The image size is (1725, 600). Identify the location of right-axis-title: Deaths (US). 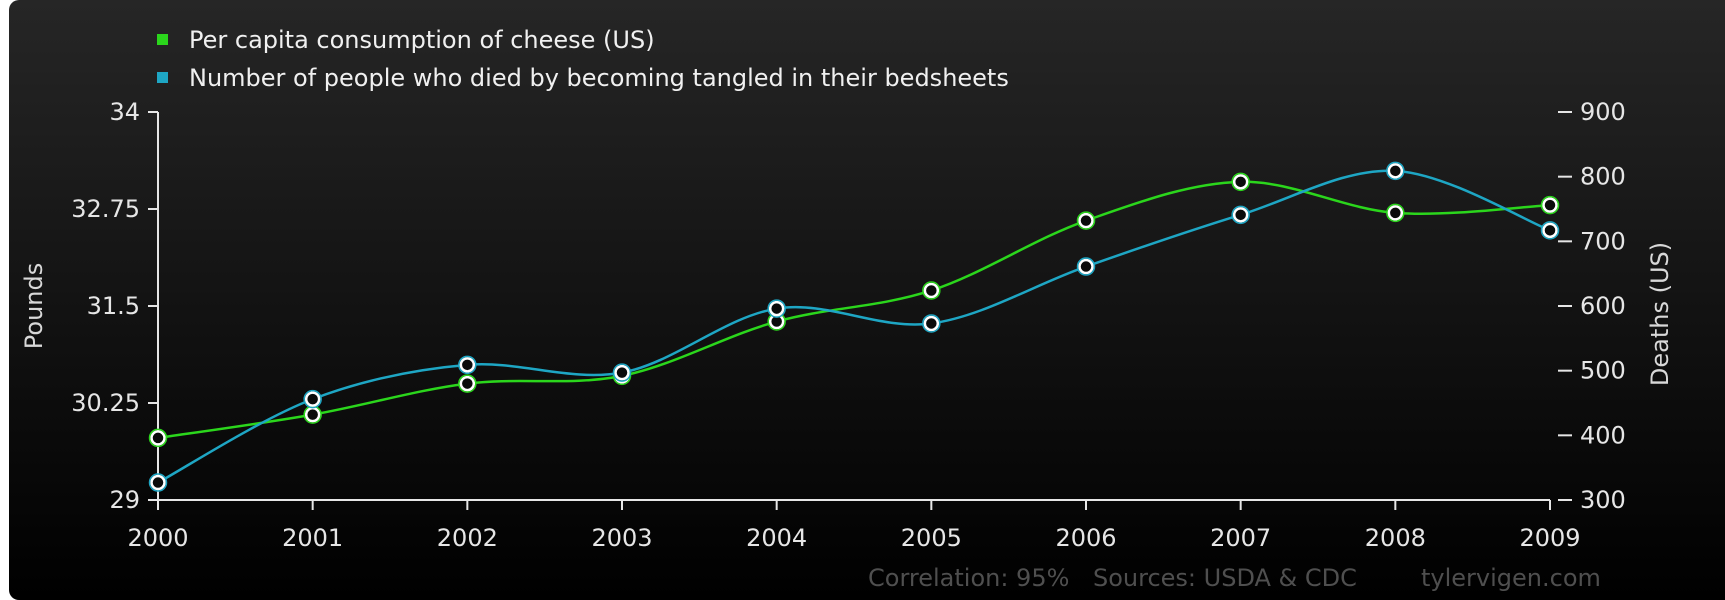
(1660, 314).